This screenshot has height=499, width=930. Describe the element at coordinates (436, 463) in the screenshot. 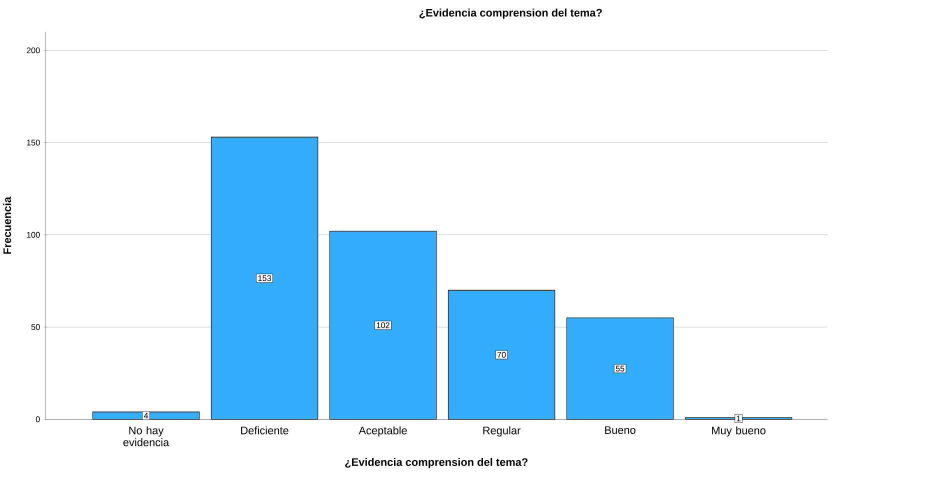

I see `x-axis-title: ¿Evidencia comprension del tema?` at that location.